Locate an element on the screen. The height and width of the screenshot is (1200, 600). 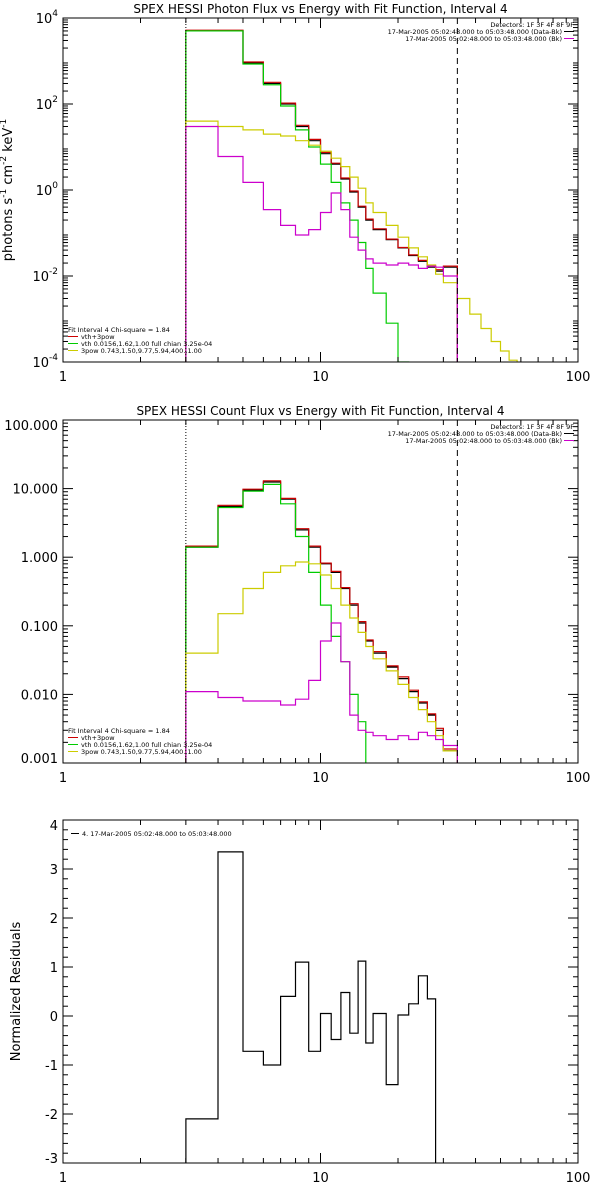
y-tick-label: -3 is located at coordinates (51, 1159).